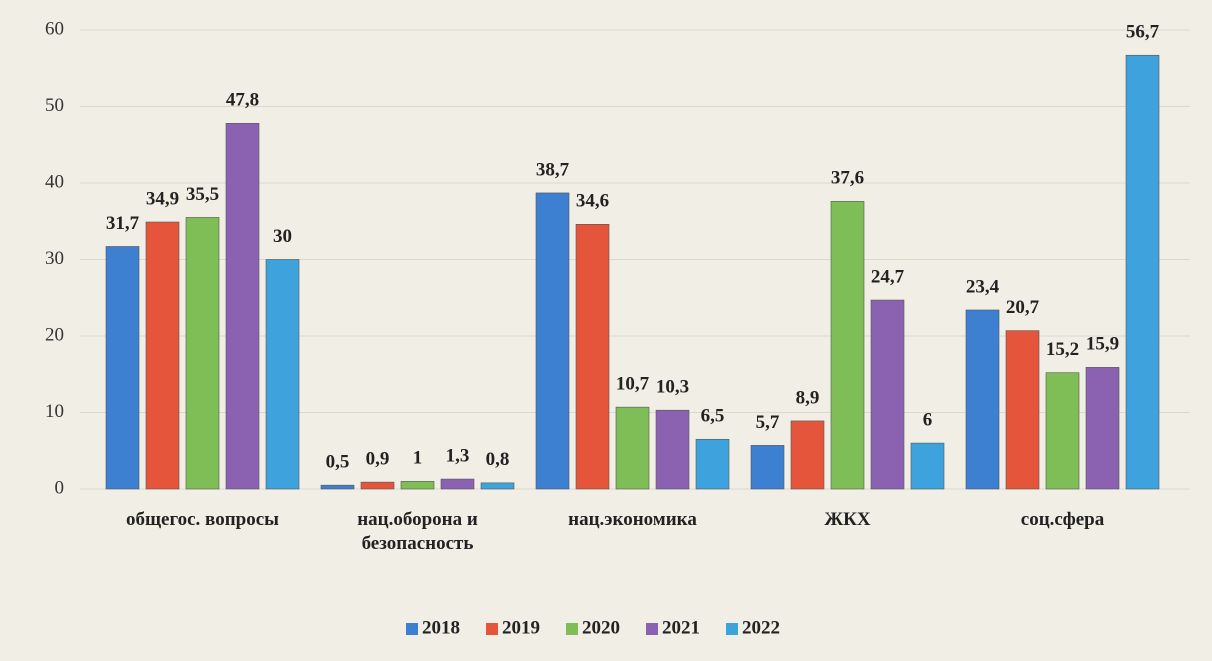 This screenshot has width=1212, height=661. What do you see at coordinates (54, 105) in the screenshot?
I see `y-tick-label: 50` at bounding box center [54, 105].